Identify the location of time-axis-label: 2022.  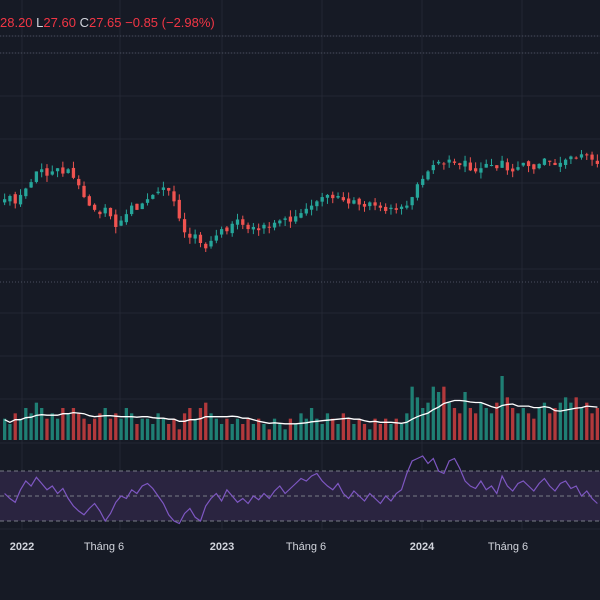
(22, 547).